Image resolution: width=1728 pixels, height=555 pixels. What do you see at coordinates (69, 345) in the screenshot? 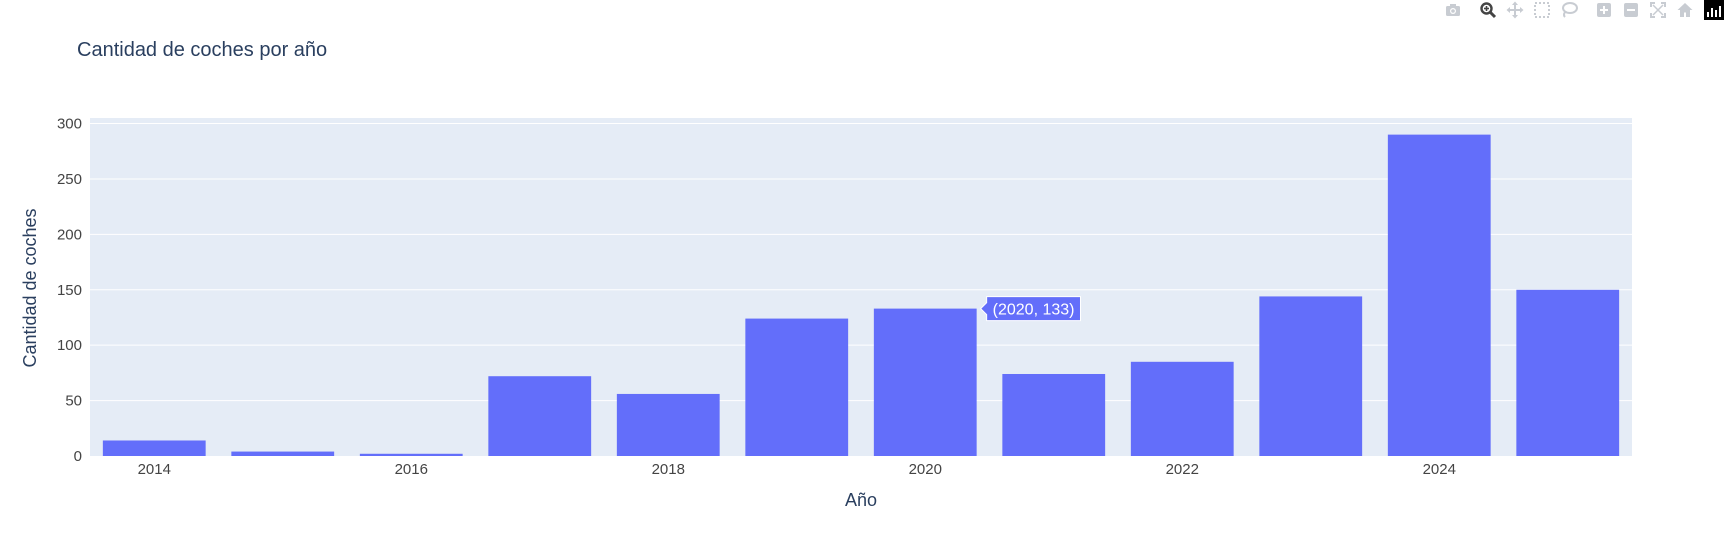
I see `y-tick-label: 100` at bounding box center [69, 345].